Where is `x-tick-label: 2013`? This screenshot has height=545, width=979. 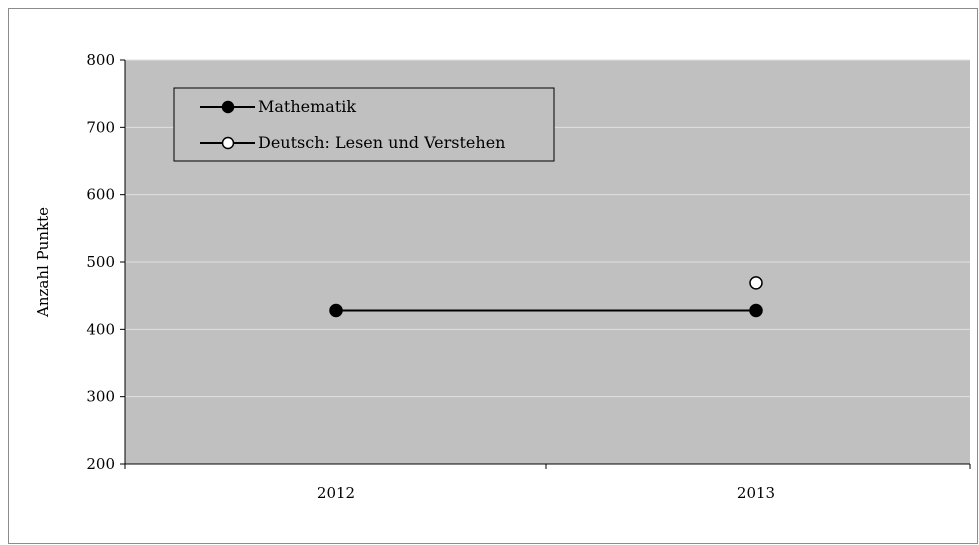
x-tick-label: 2013 is located at coordinates (756, 493).